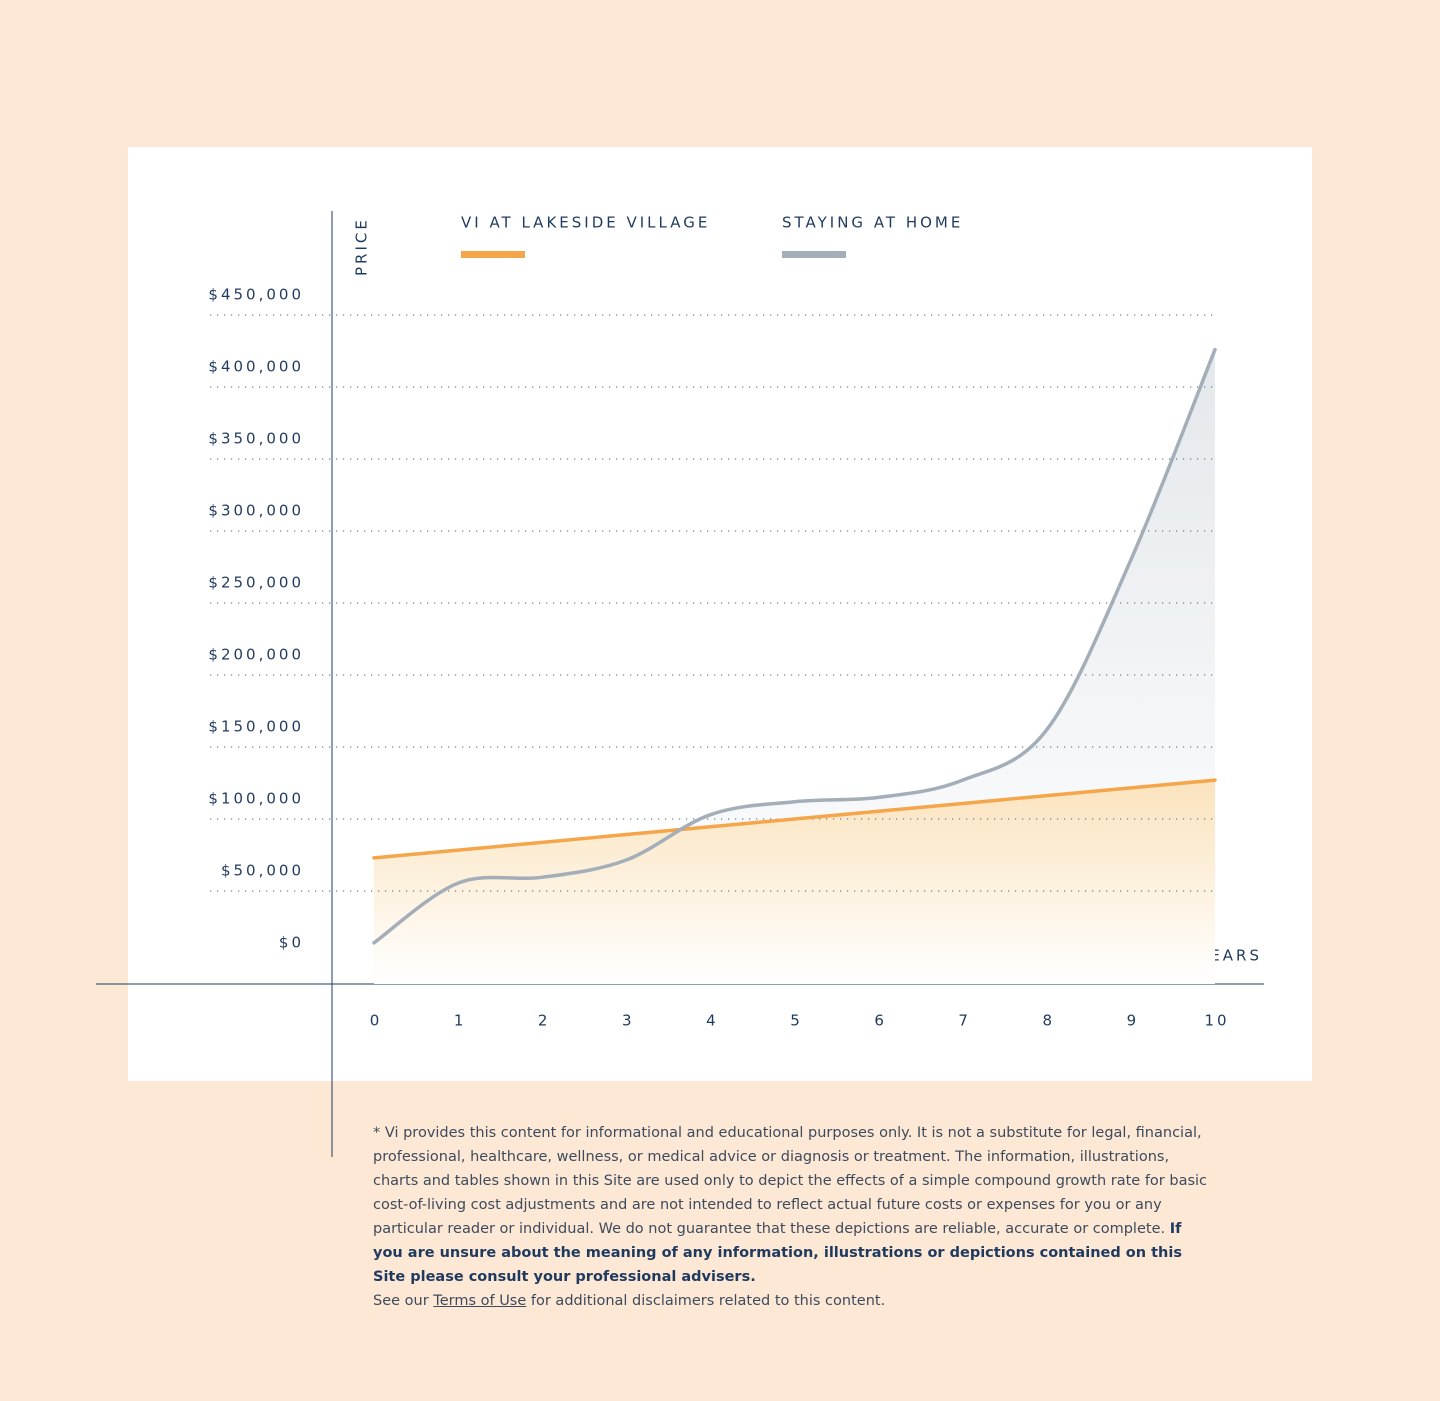 This screenshot has height=1401, width=1440. Describe the element at coordinates (401, 1301) in the screenshot. I see `footnote-see: See our` at that location.